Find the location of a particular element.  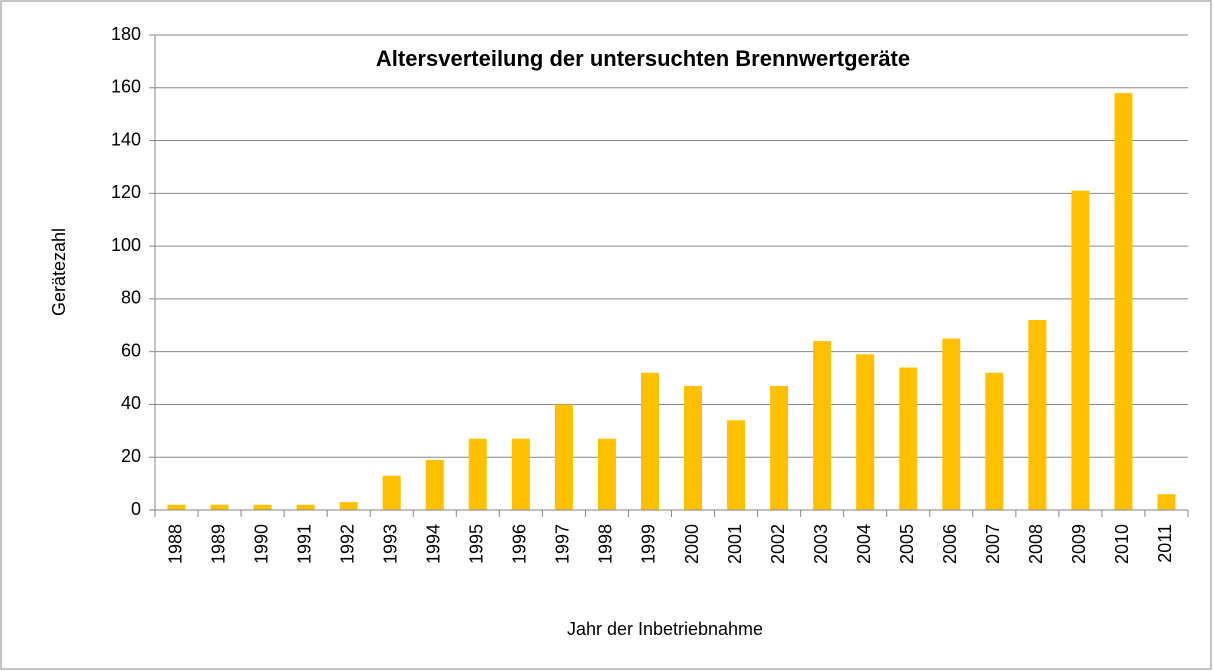

x-tick-label: 1996 is located at coordinates (520, 544).